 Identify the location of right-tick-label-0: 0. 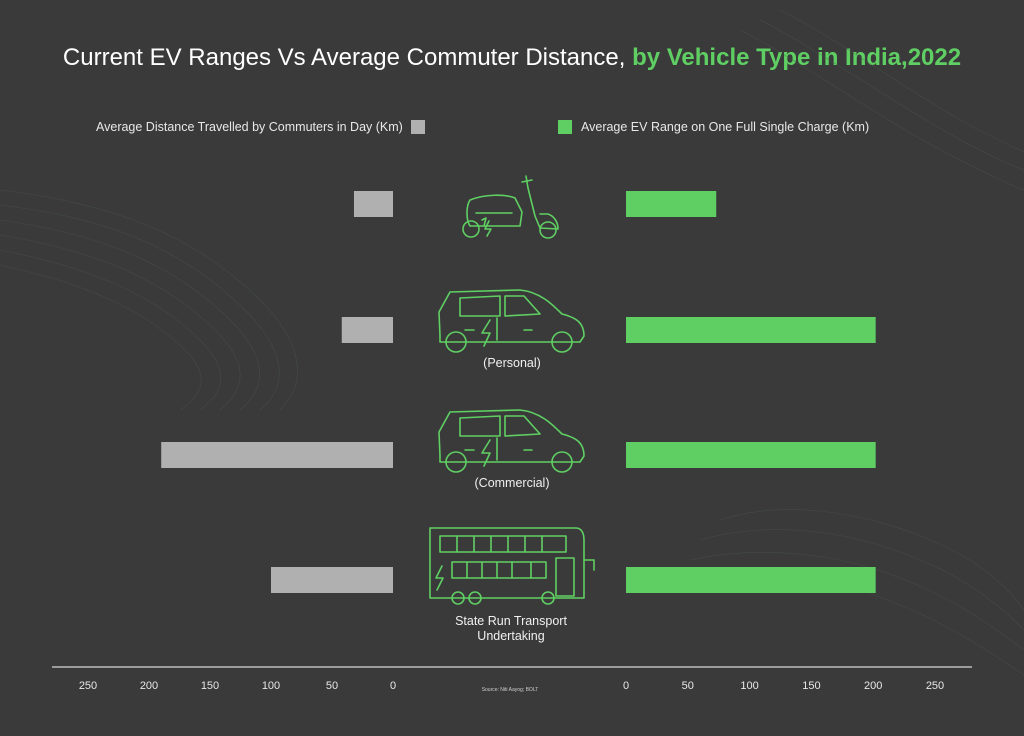
(626, 686).